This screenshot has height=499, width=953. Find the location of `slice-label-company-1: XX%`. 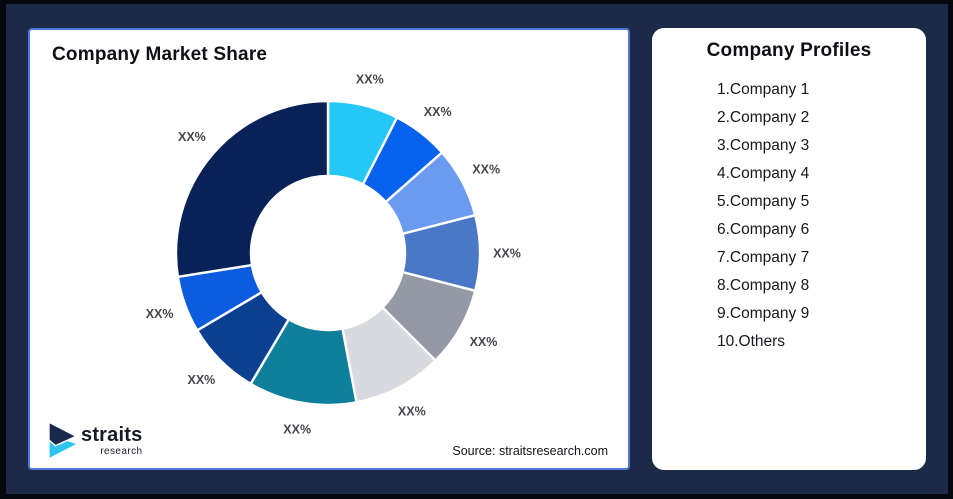

slice-label-company-1: XX% is located at coordinates (370, 79).